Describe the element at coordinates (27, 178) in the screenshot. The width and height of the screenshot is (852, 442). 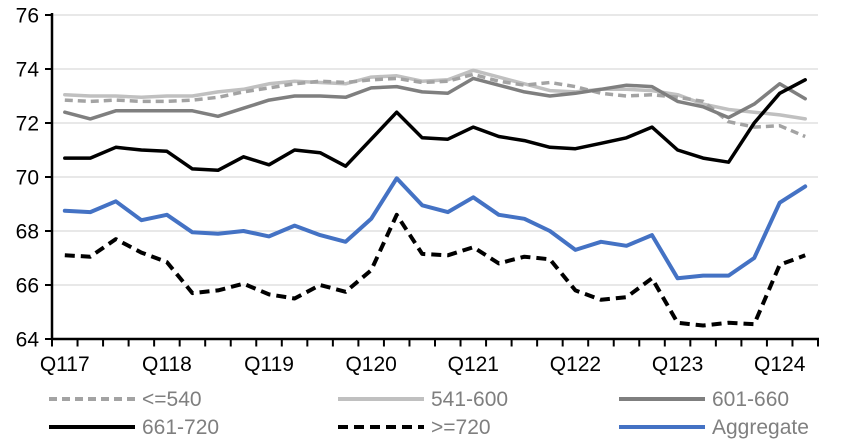
I see `y-axis-label-70: 70` at that location.